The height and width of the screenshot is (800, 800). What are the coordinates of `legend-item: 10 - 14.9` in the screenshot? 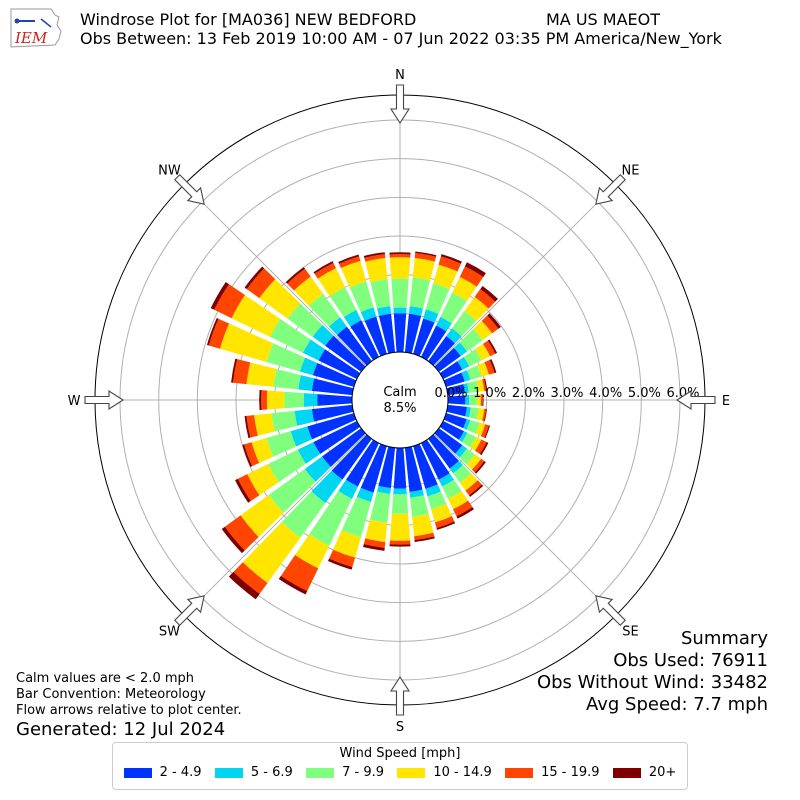 It's located at (444, 772).